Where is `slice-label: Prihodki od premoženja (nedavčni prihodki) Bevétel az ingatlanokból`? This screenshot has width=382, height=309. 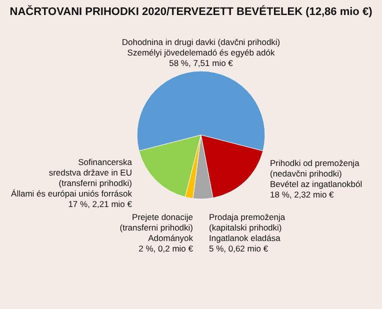 slice-label: Prihodki od premoženja (nedavčni prihodki) Bevétel az ingatlanokból is located at coordinates (316, 173).